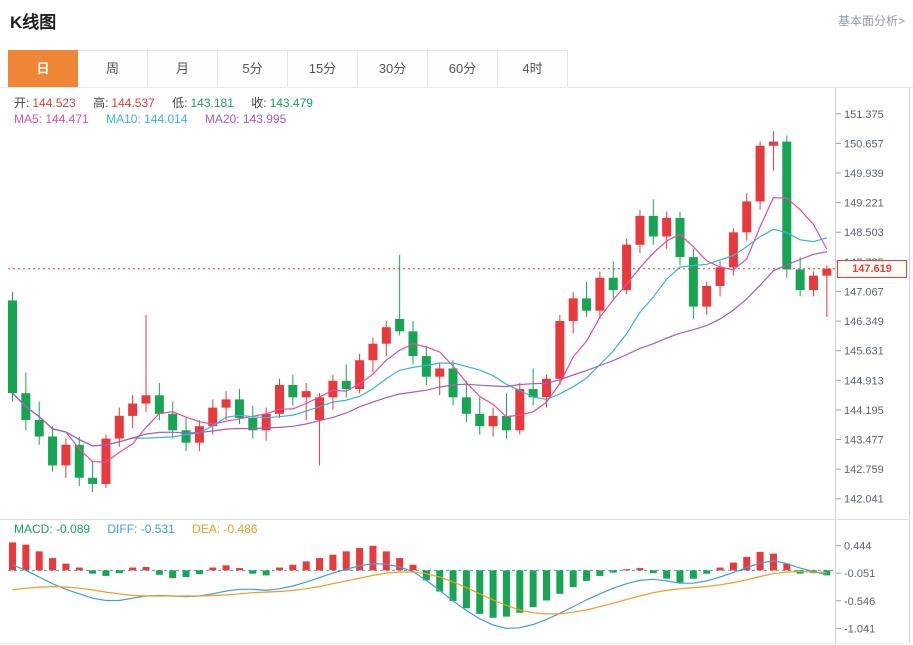 This screenshot has width=913, height=645. Describe the element at coordinates (52, 529) in the screenshot. I see `macd-readout: MACD: -0.089` at that location.